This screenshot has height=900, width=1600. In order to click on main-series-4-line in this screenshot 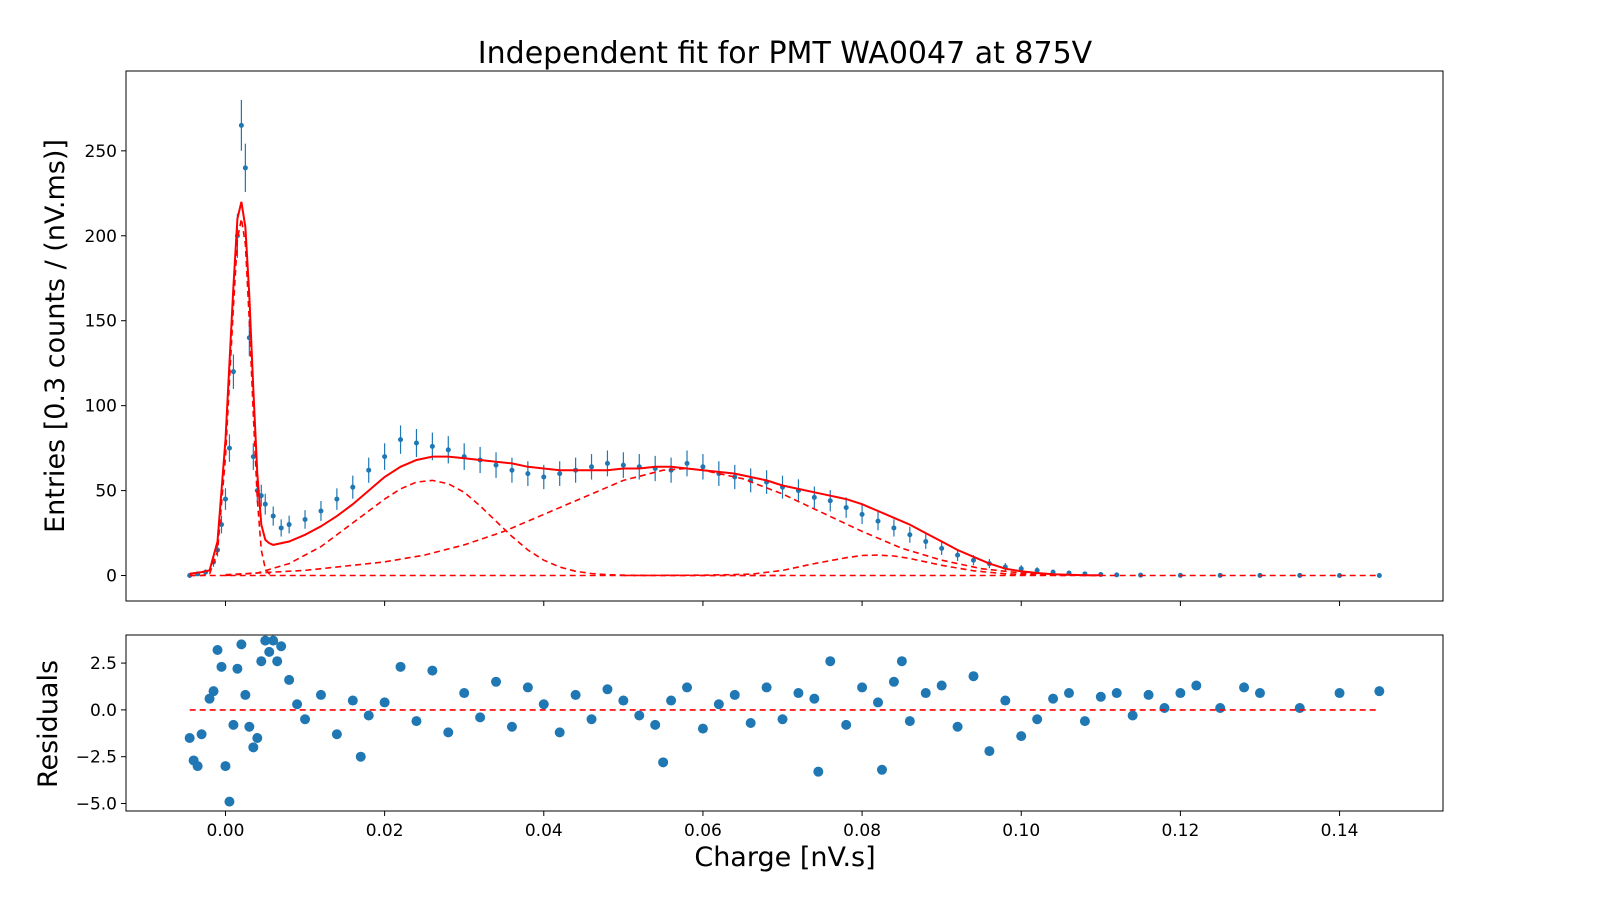, I will do `click(663, 522)`.